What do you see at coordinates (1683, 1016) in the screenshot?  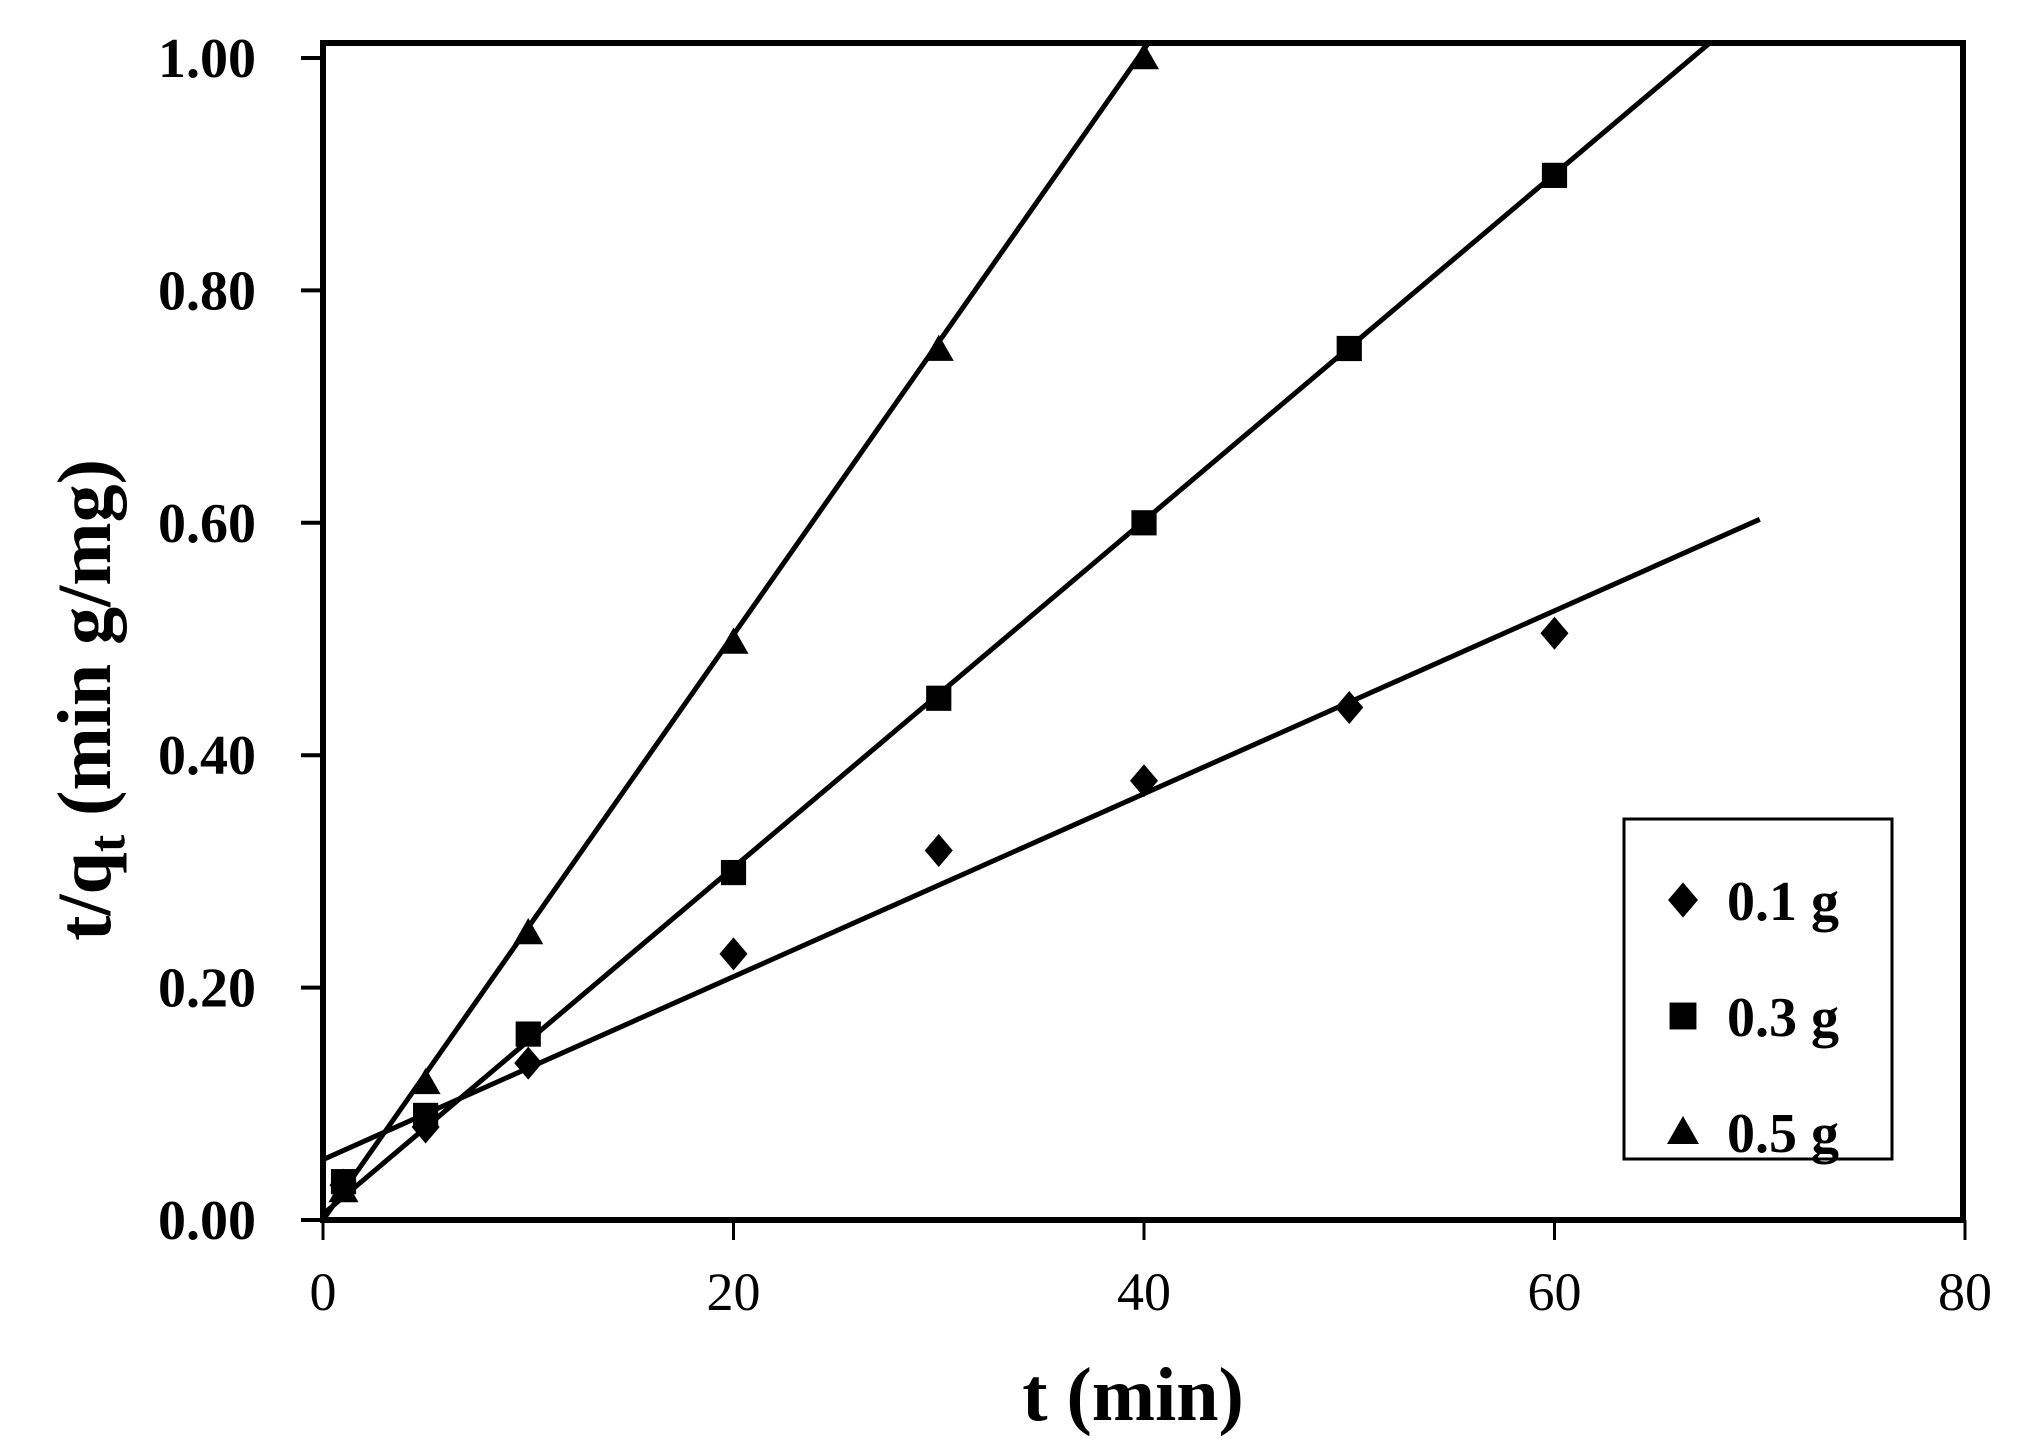 I see `legend-square-icon` at bounding box center [1683, 1016].